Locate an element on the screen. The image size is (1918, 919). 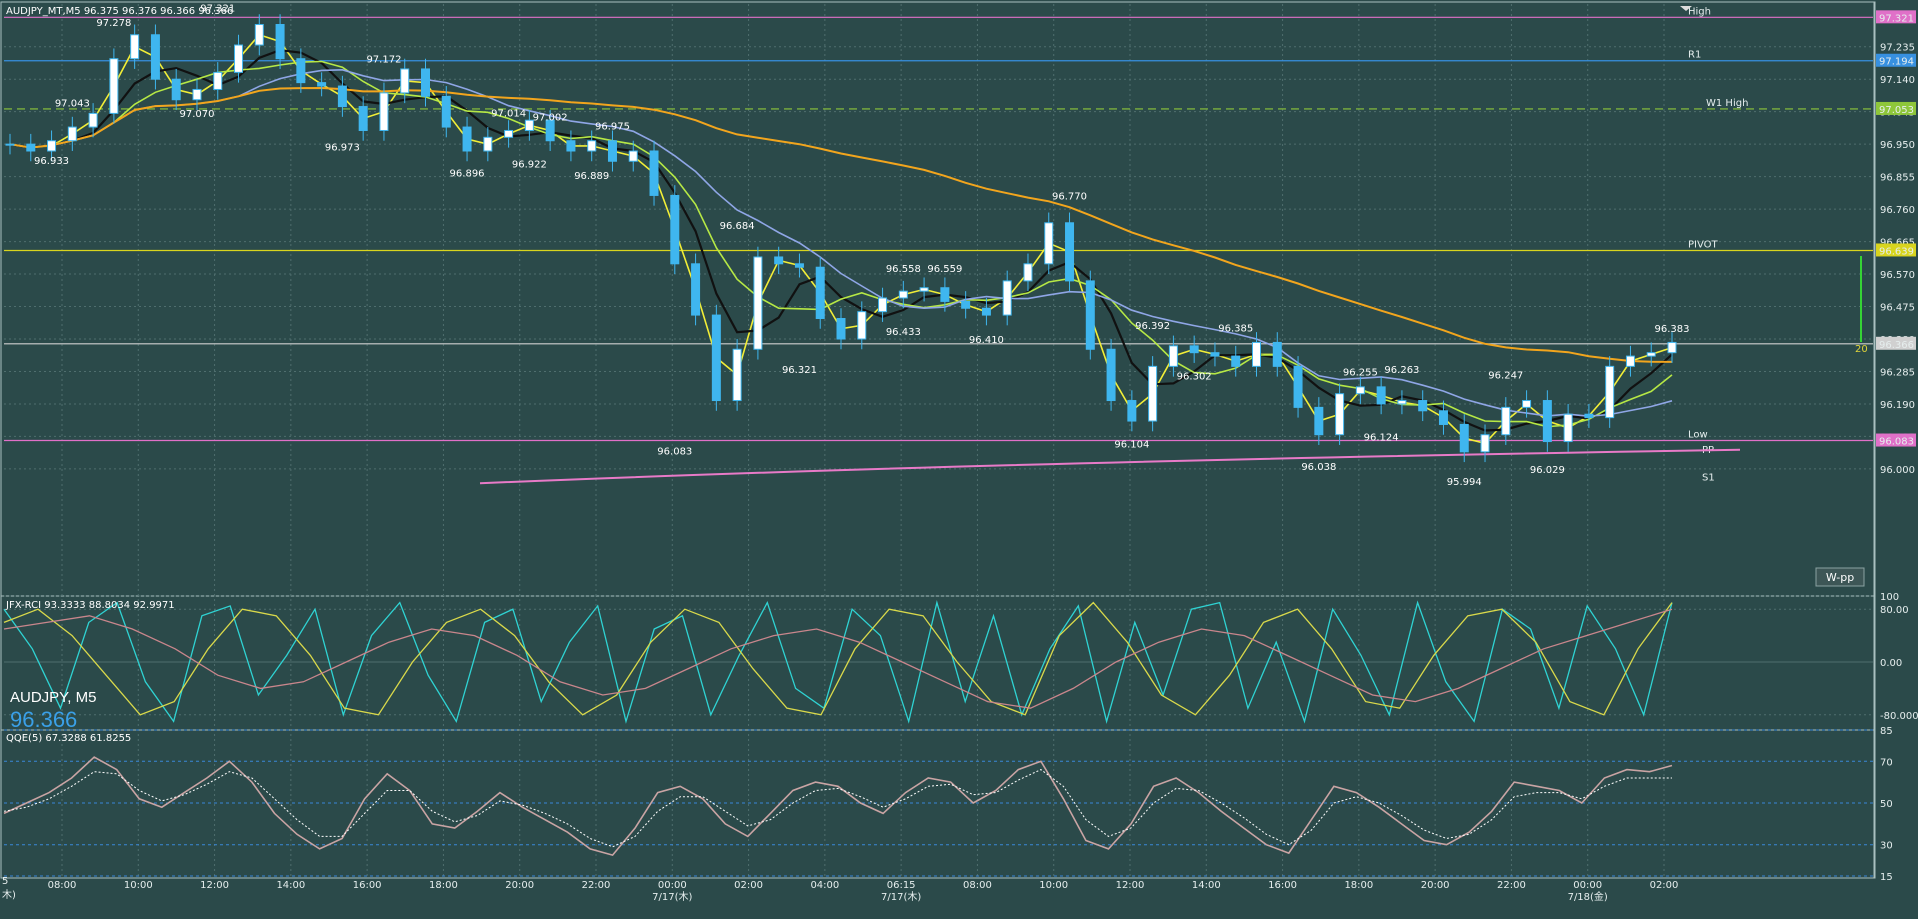
w-pp-label: W-pp is located at coordinates (1840, 577).